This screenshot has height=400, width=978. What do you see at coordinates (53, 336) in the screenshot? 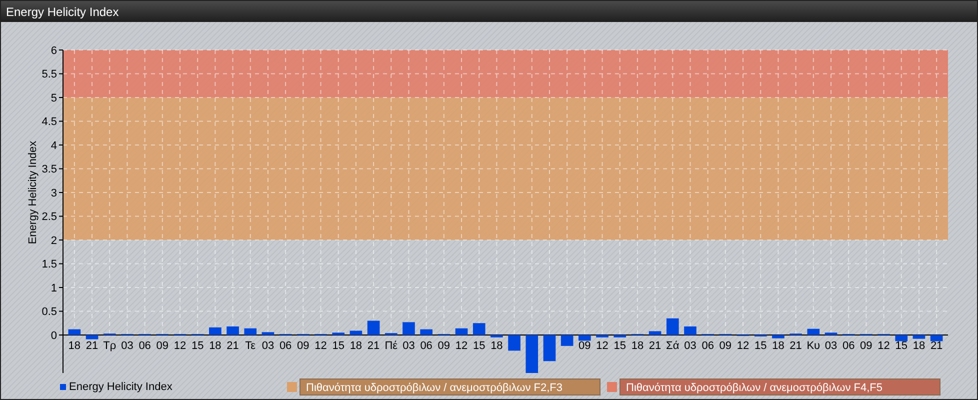
I see `y-tick-label: 0` at bounding box center [53, 336].